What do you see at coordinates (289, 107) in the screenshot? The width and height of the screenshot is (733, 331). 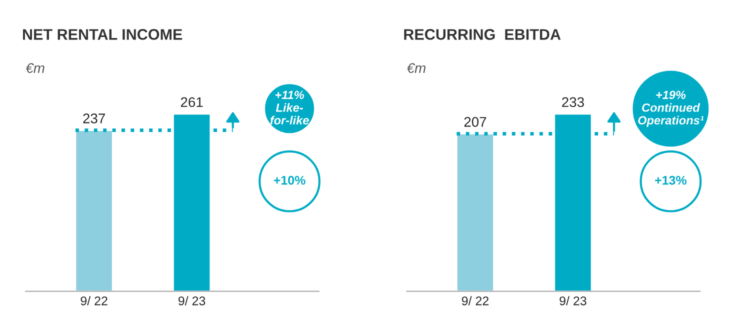 I see `annotation: +11% Like- for-like` at bounding box center [289, 107].